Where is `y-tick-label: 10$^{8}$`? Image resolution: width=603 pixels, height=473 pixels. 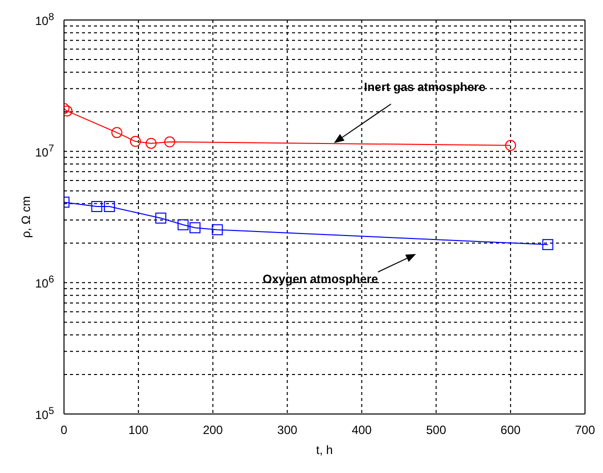
y-tick-label: 10$^{8}$ is located at coordinates (44, 20).